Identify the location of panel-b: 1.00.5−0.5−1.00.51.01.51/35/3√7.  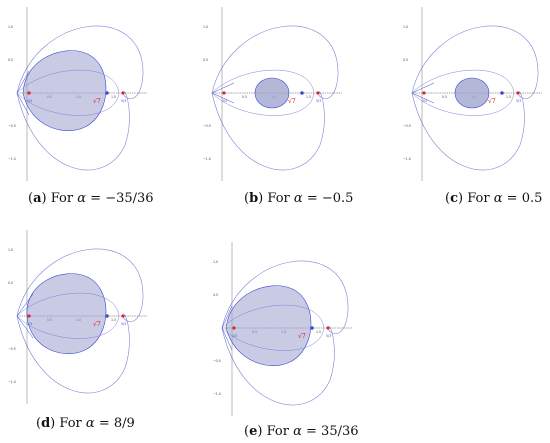
(275, 95).